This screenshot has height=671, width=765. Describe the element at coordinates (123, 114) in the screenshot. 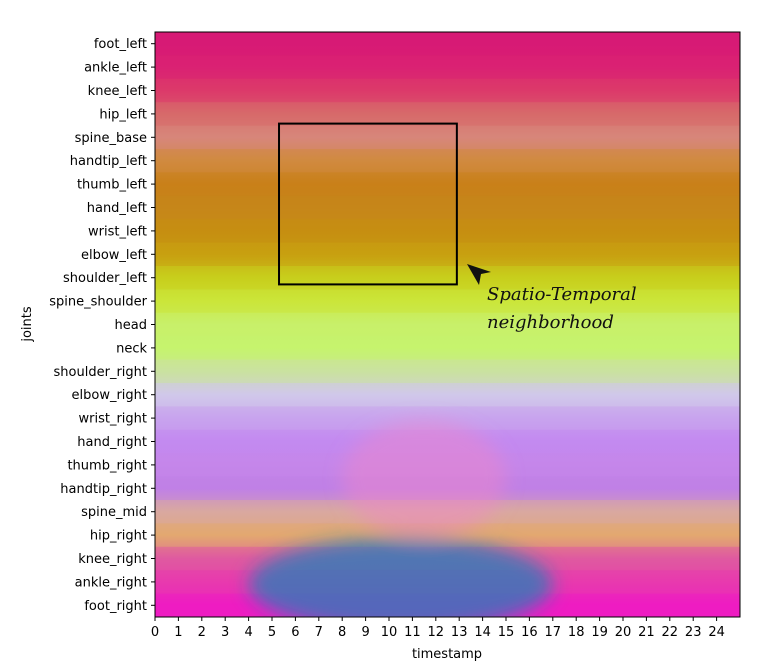

I see `y-tick-label: hip_left` at that location.